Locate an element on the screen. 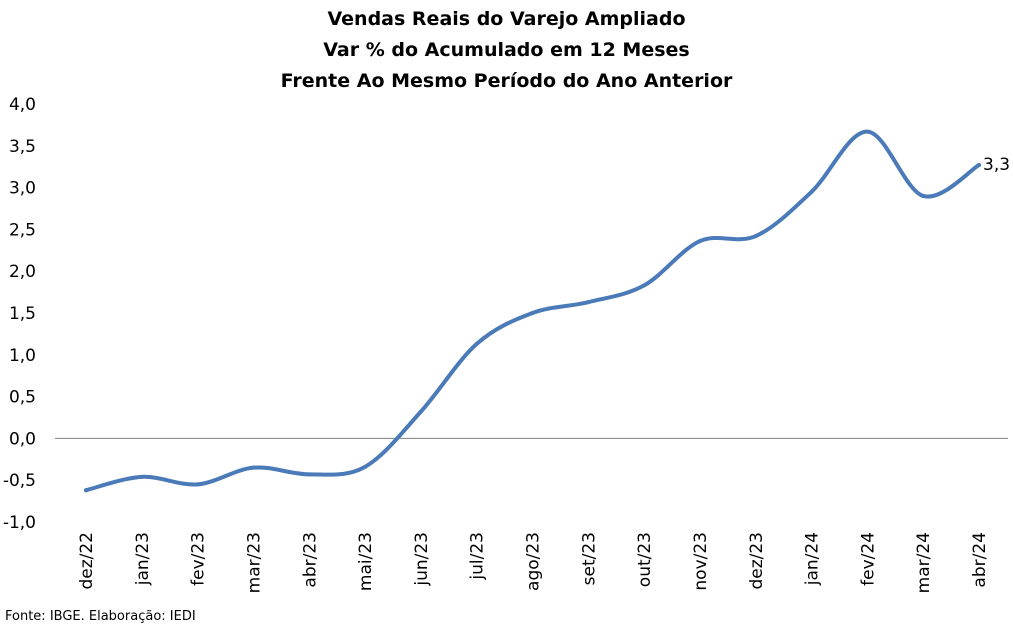  y-tick-label: 0,0 is located at coordinates (22, 439).